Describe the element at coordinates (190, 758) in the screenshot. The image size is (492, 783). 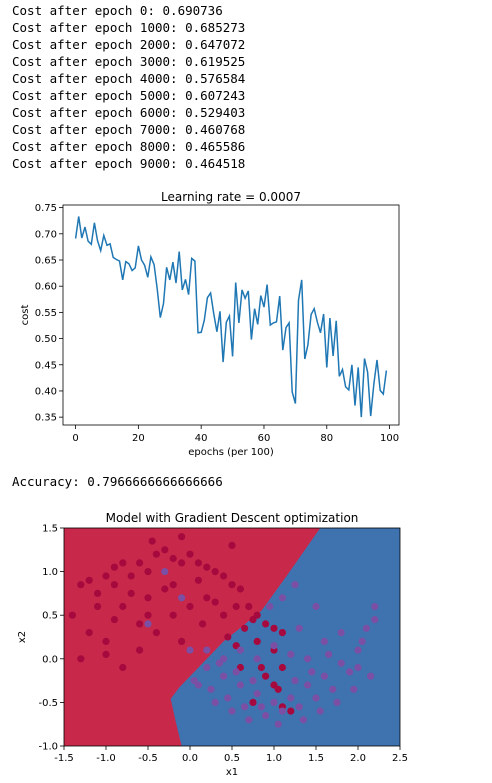
I see `x-tick-label: 0.0` at that location.